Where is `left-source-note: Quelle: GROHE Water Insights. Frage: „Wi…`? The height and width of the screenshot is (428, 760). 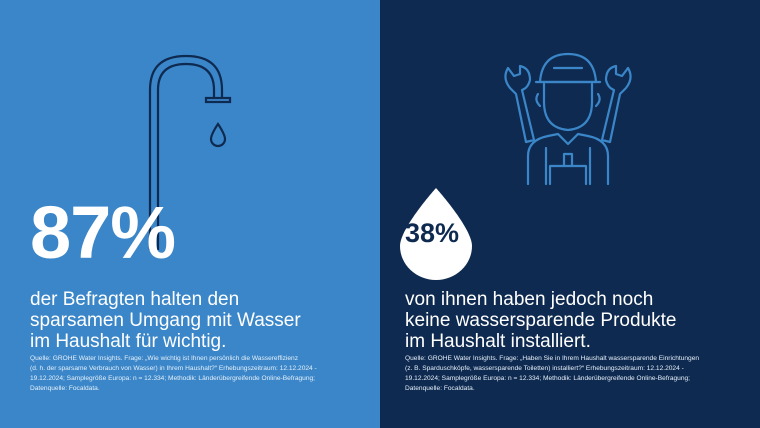 left-source-note: Quelle: GROHE Water Insights. Frage: „Wi… is located at coordinates (190, 374).